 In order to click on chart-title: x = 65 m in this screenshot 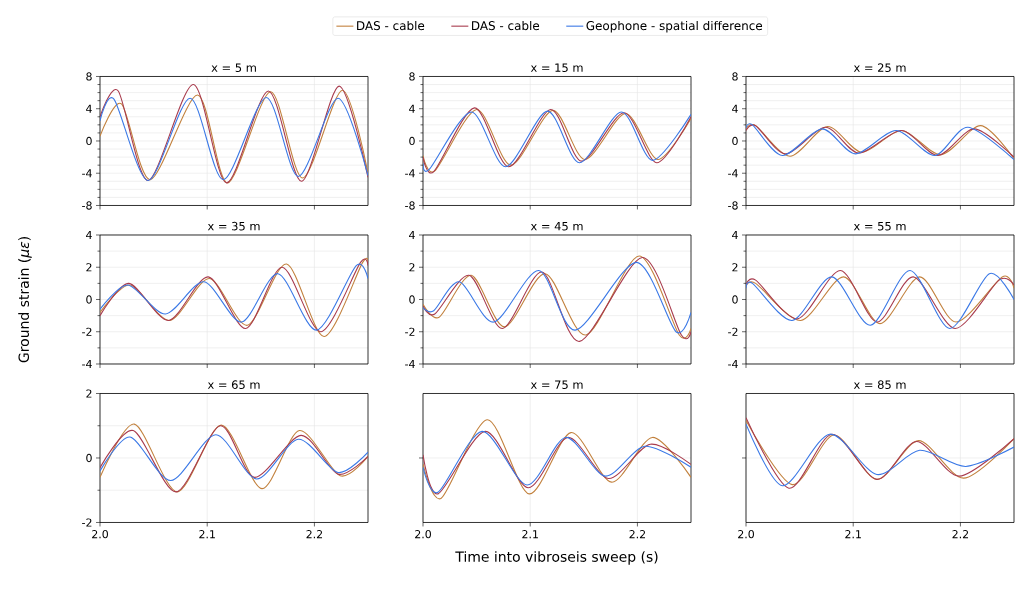, I will do `click(233, 384)`.